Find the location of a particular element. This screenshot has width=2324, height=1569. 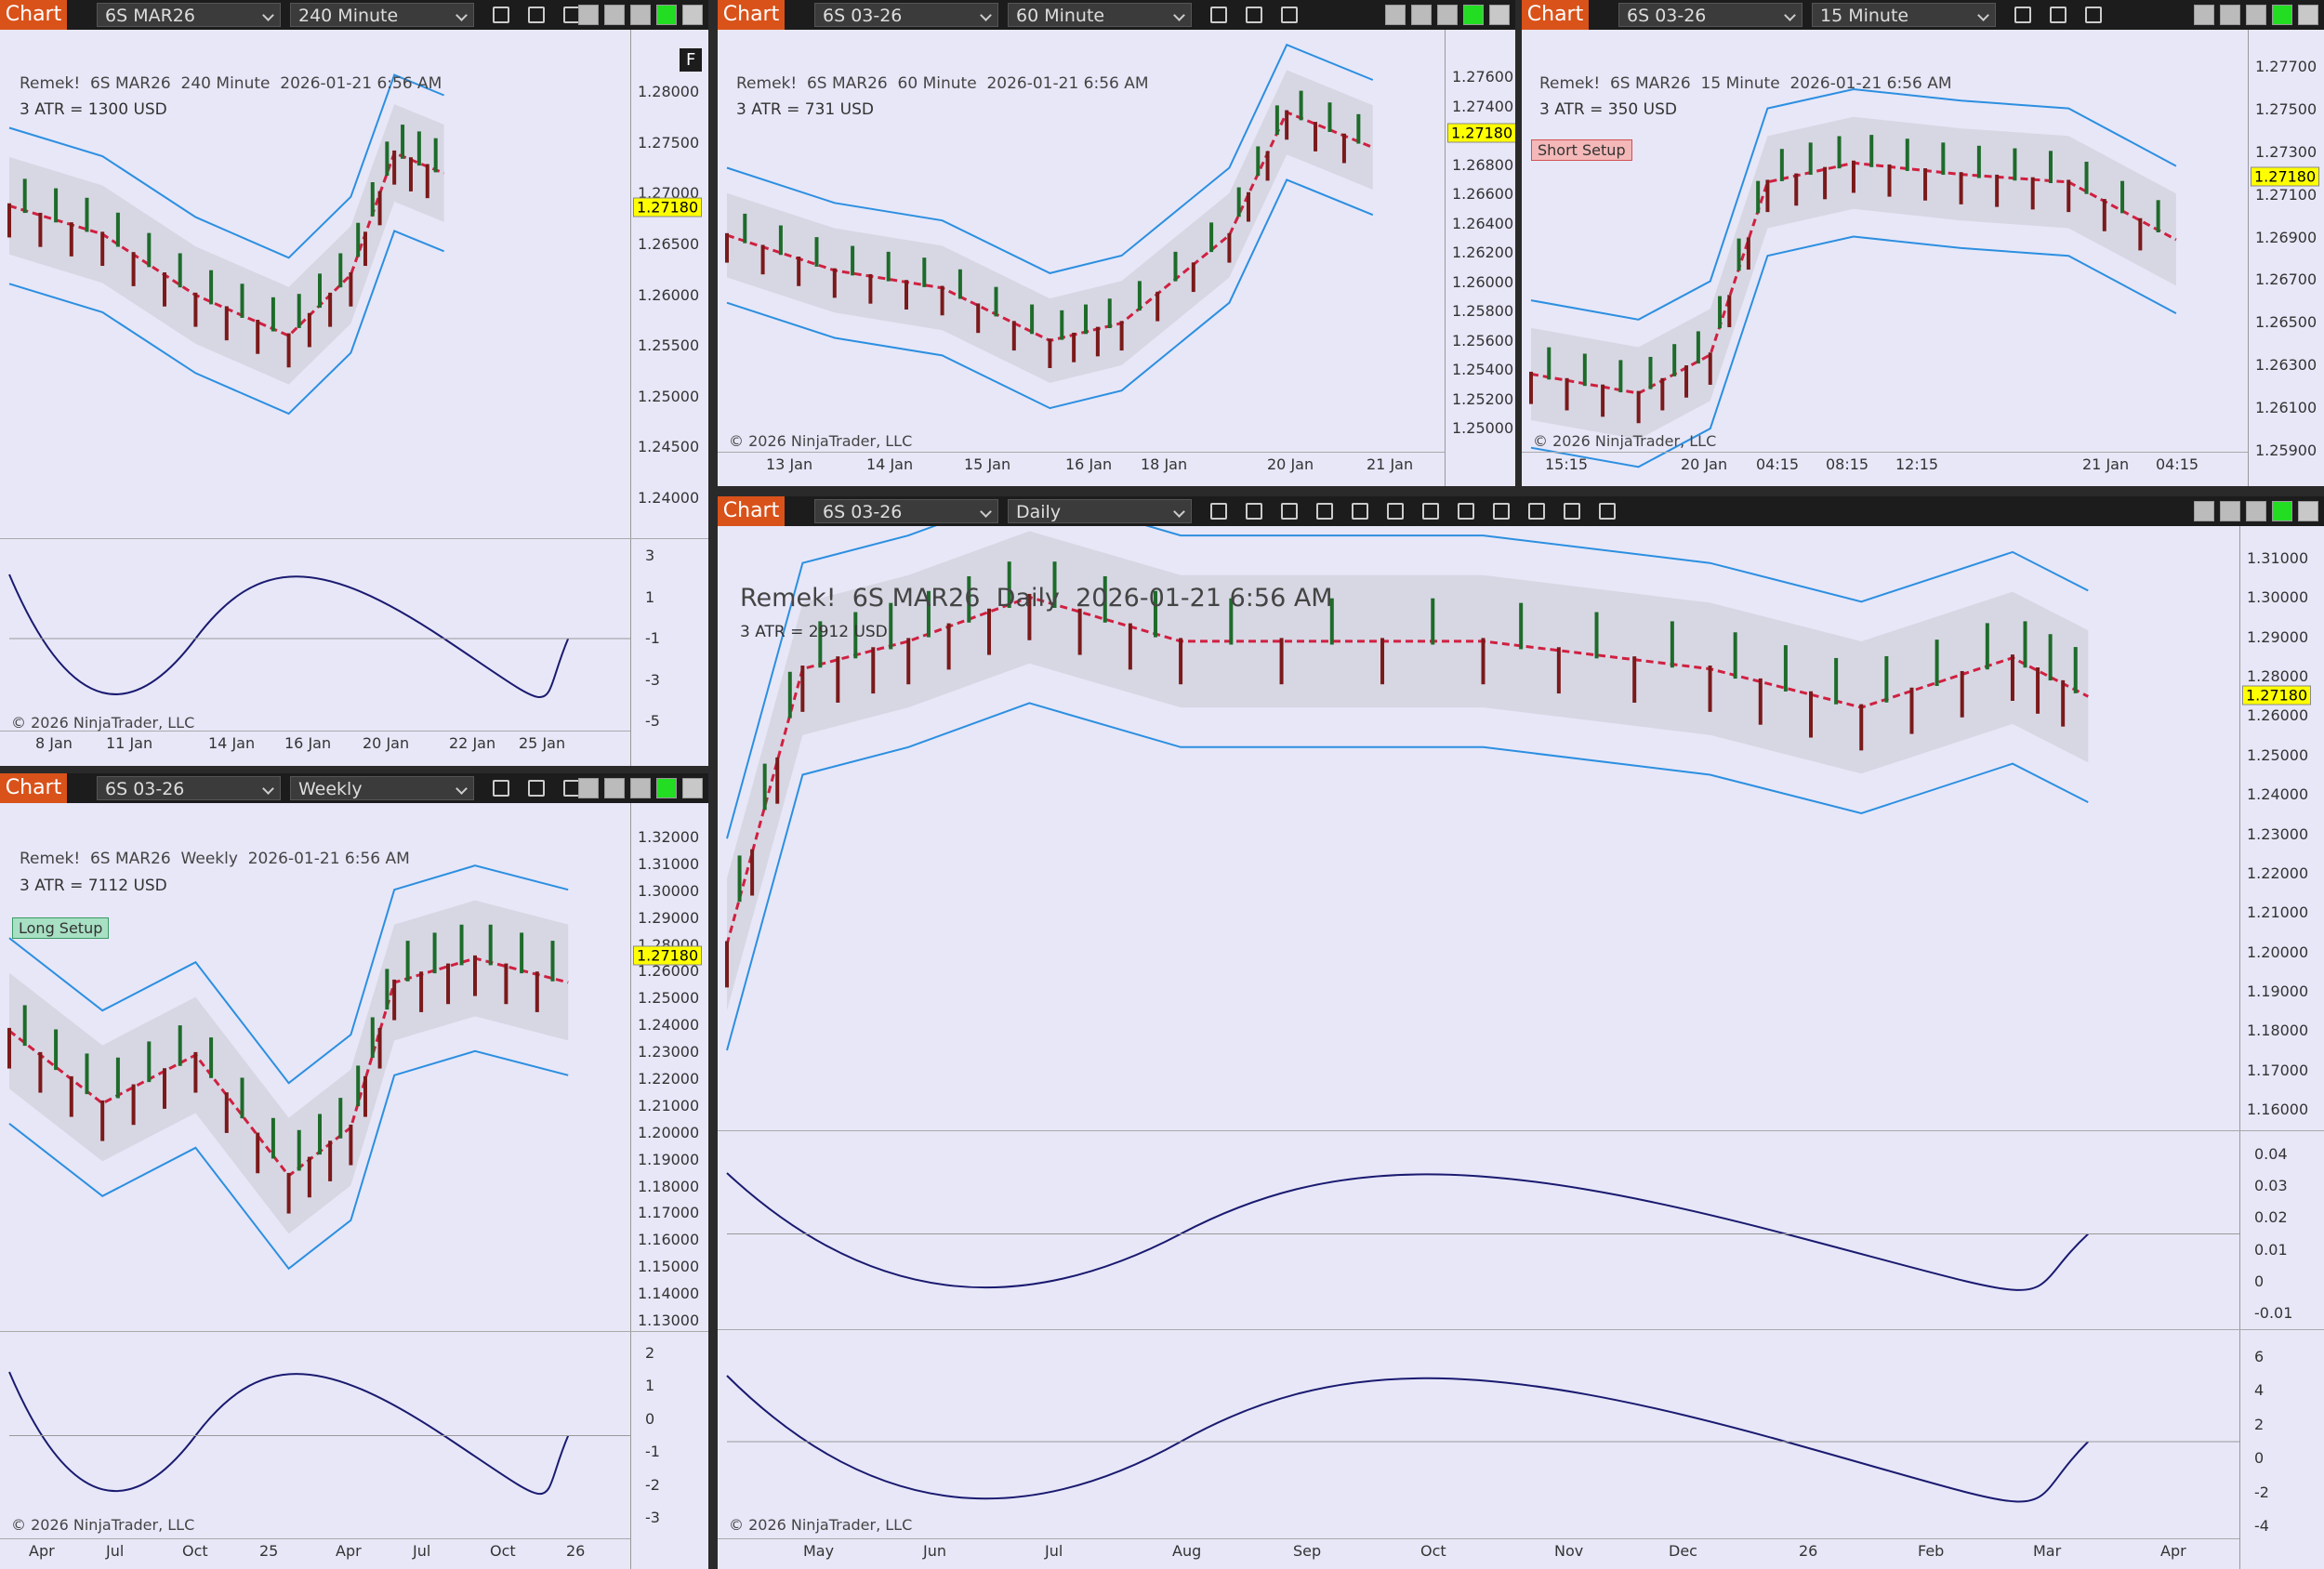

time-label: 22 Jan is located at coordinates (472, 743).